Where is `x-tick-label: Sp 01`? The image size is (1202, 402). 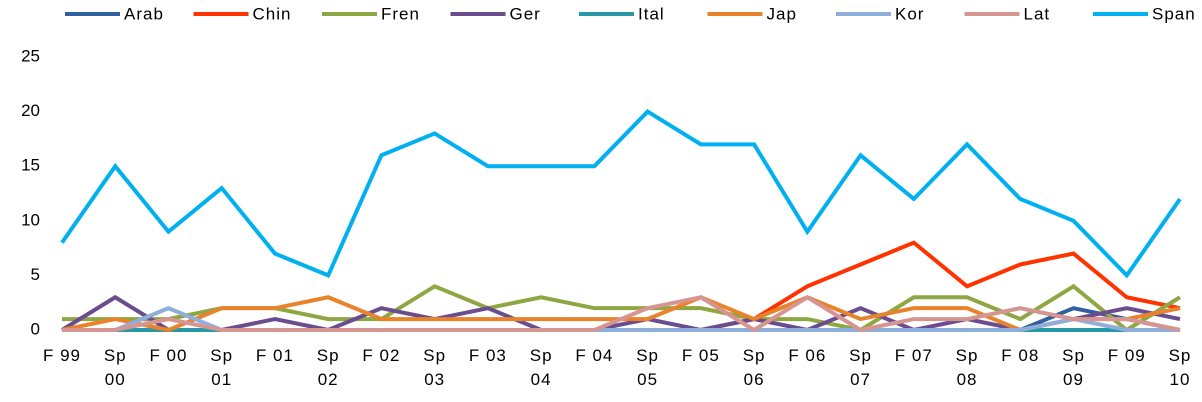
x-tick-label: Sp 01 is located at coordinates (222, 367).